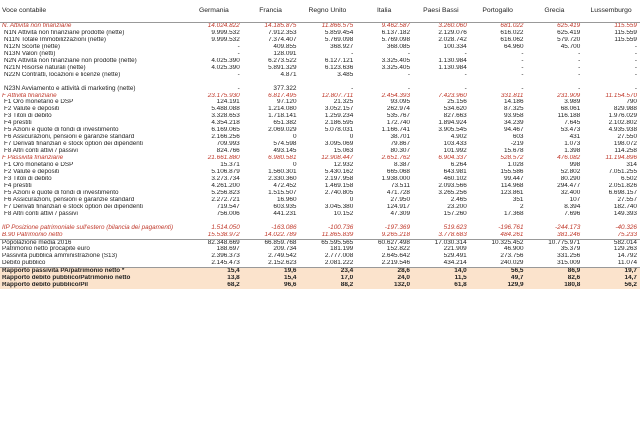 The width and height of the screenshot is (640, 436). What do you see at coordinates (622, 172) in the screenshot?
I see `table-cell: 7.051.255` at bounding box center [622, 172].